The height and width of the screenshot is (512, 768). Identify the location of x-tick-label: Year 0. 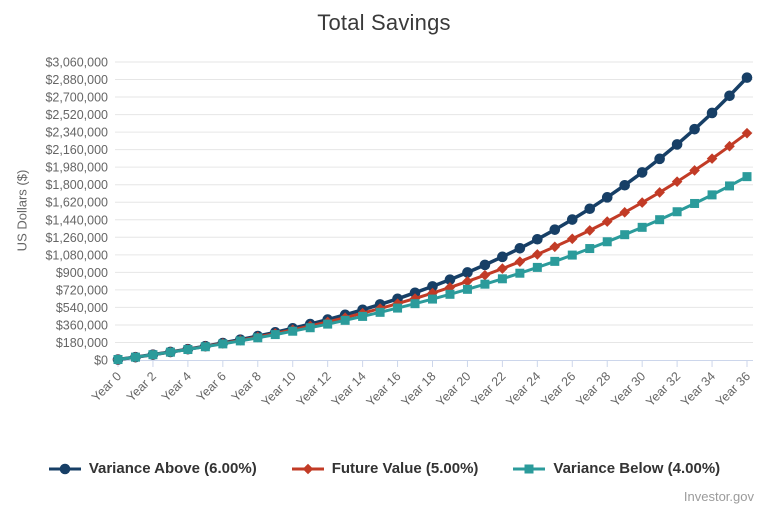
(106, 386).